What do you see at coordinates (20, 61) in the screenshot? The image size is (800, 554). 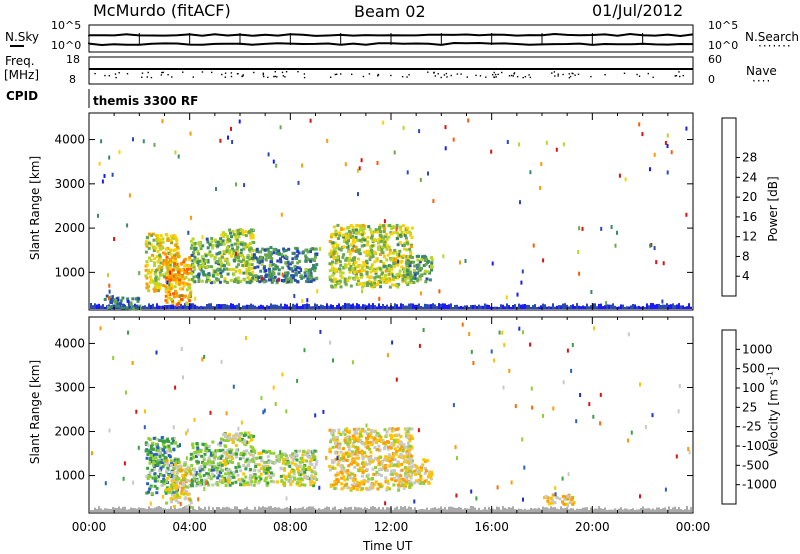 I see `freq-label: Freq.` at bounding box center [20, 61].